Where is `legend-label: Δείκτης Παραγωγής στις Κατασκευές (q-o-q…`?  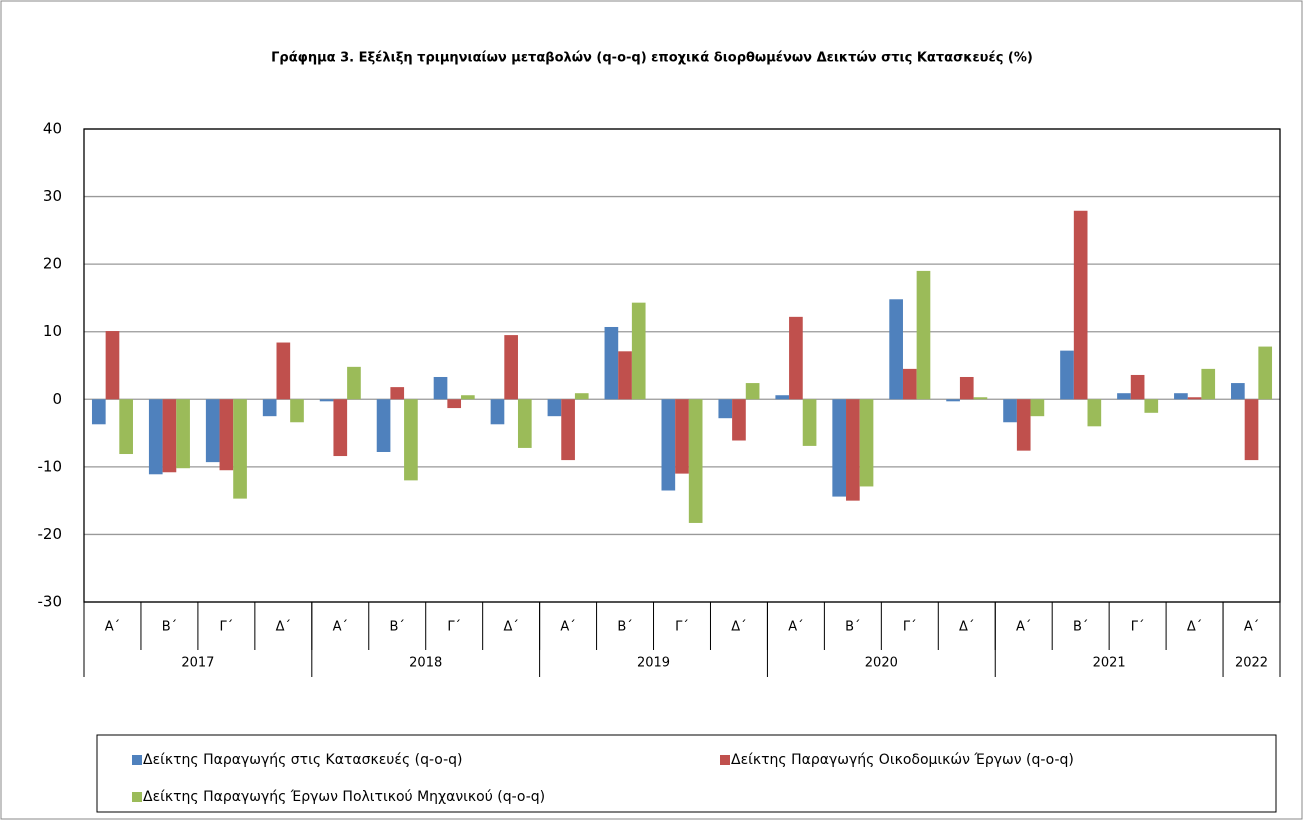 legend-label: Δείκτης Παραγωγής στις Κατασκευές (q-o-q… is located at coordinates (303, 760).